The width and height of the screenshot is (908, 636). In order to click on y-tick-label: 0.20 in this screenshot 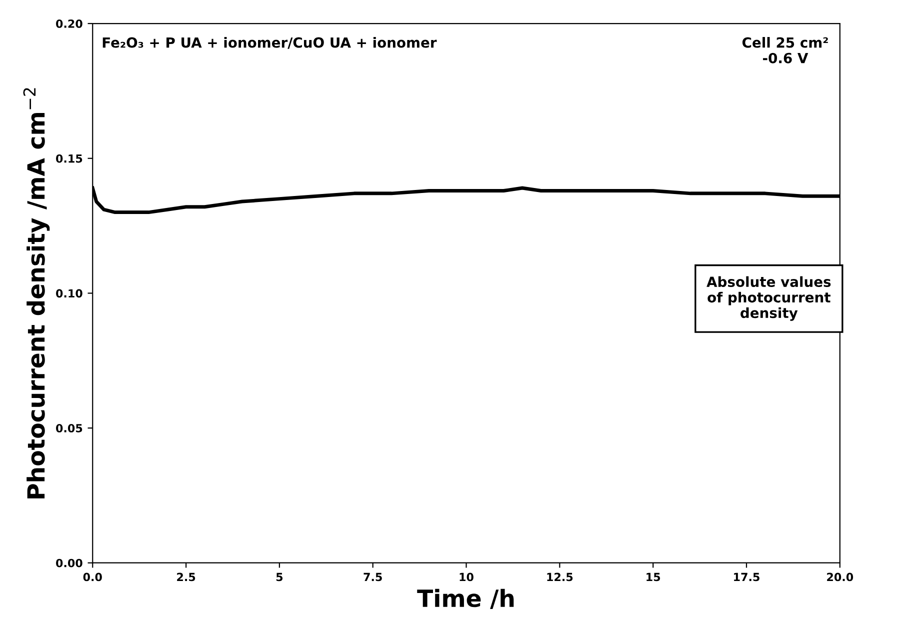, I will do `click(69, 24)`.